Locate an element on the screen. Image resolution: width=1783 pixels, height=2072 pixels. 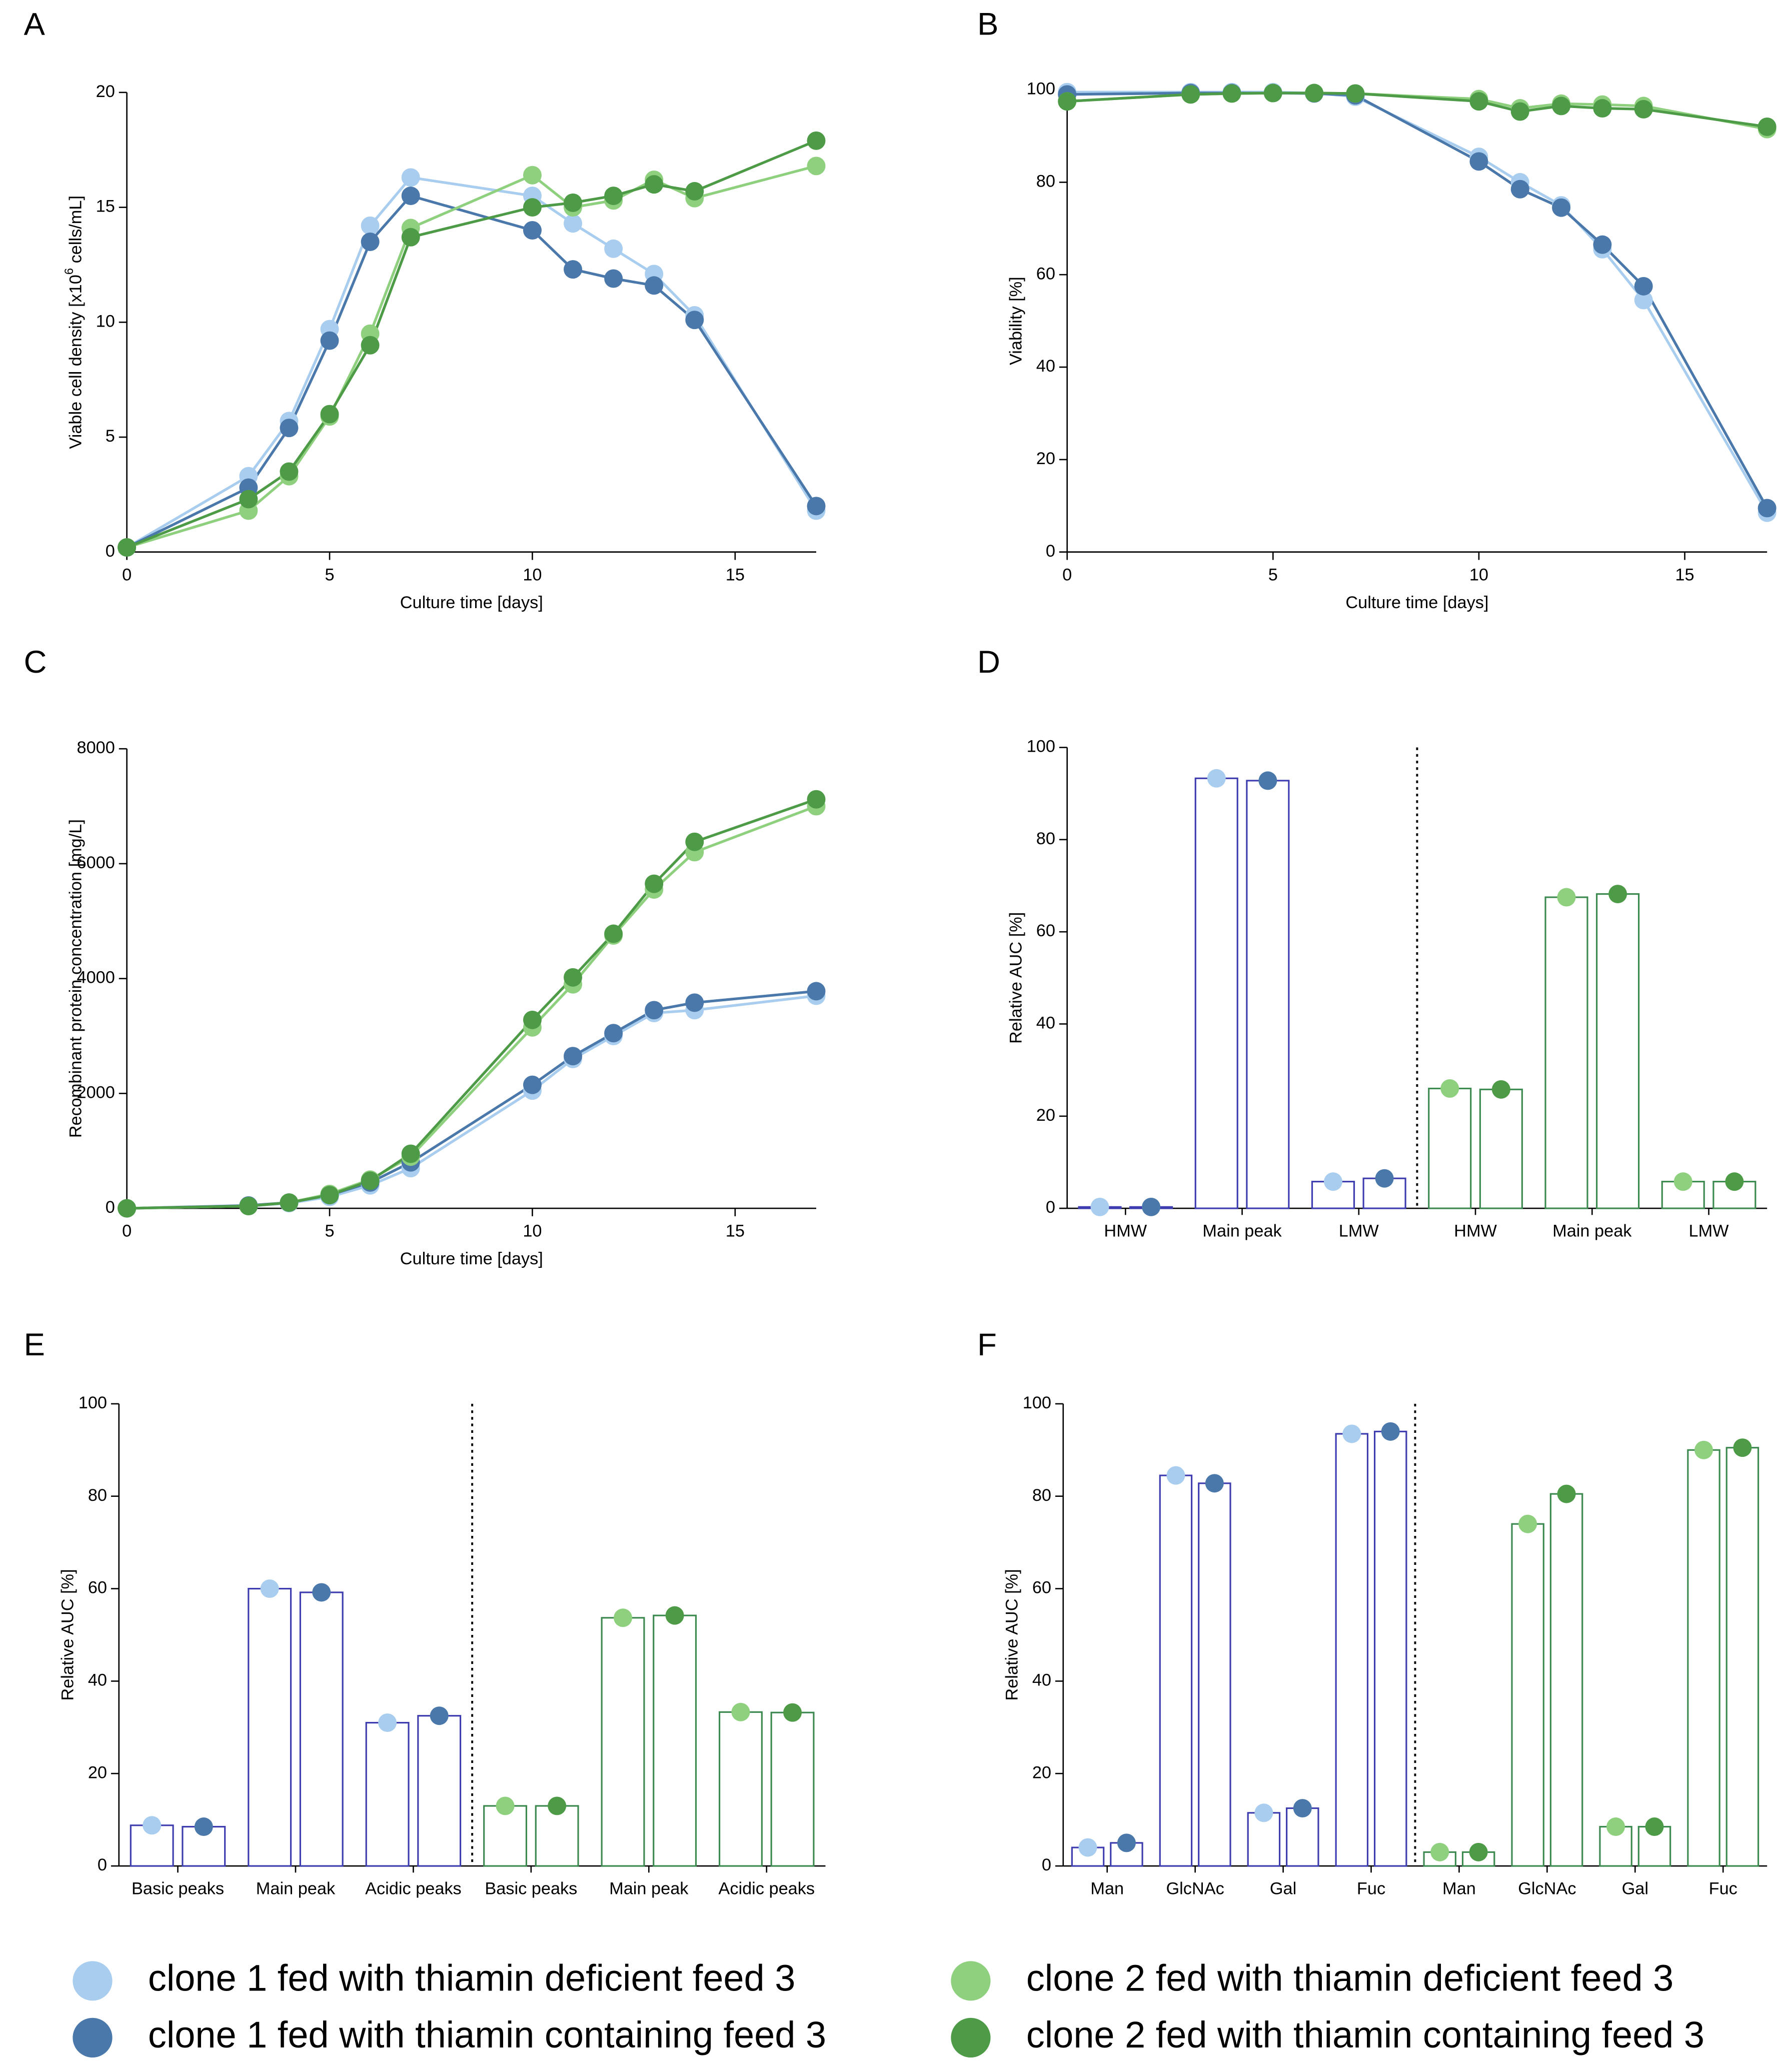
x-tick-label: Acidic peaks is located at coordinates (413, 1888).